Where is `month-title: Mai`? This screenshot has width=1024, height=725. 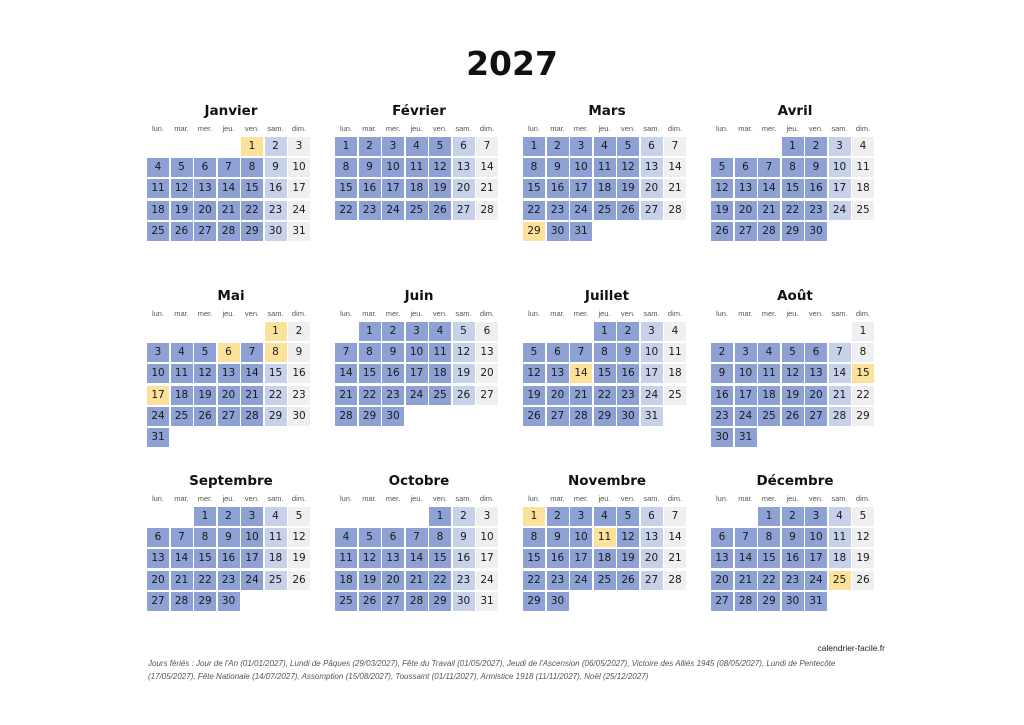 month-title: Mai is located at coordinates (231, 296).